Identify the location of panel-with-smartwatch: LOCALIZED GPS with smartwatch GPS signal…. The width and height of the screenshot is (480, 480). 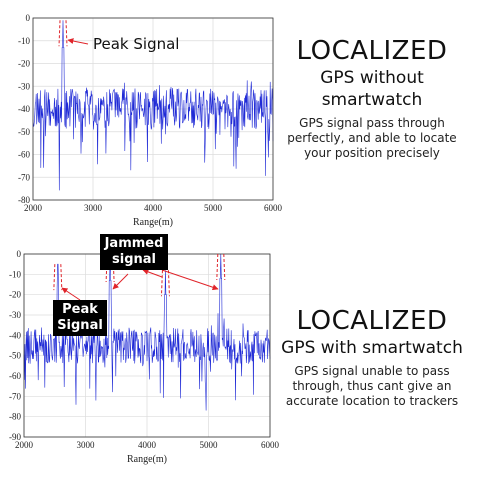
(372, 357).